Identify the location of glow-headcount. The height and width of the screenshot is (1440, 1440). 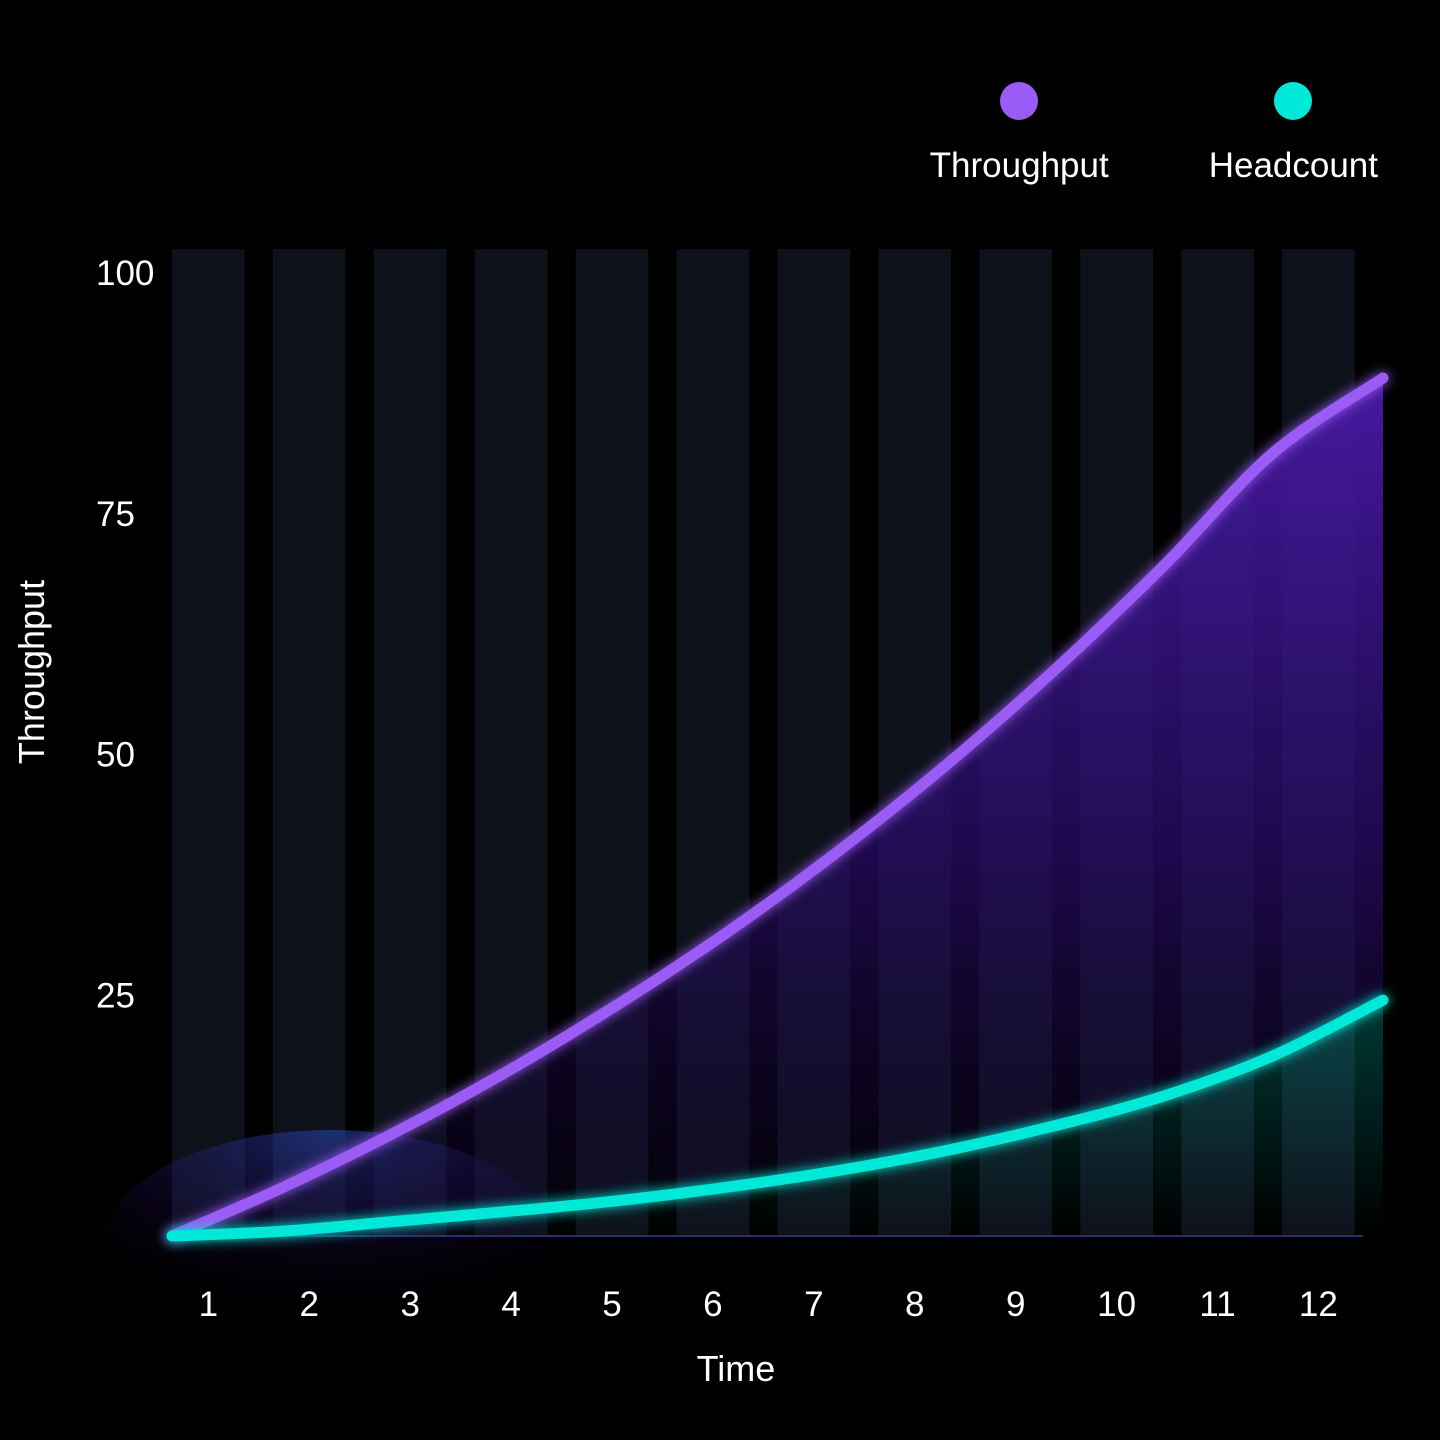
(777, 1118).